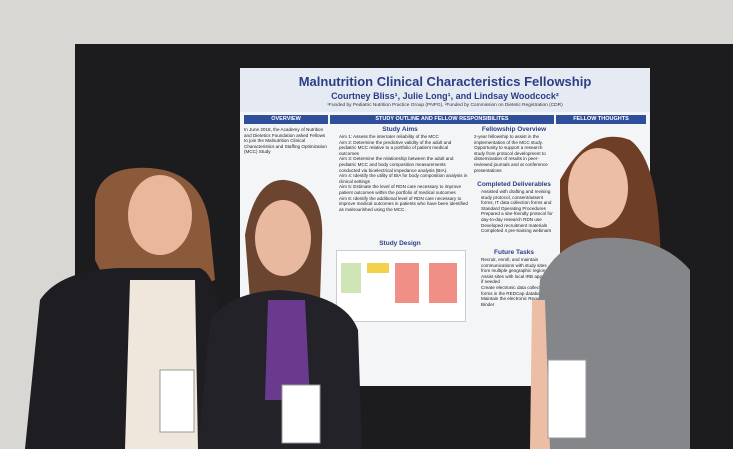 This screenshot has height=449, width=733. What do you see at coordinates (442, 119) in the screenshot?
I see `section-header: STUDY OUTLINE AND FELLOW RESPONSIBILITES` at bounding box center [442, 119].